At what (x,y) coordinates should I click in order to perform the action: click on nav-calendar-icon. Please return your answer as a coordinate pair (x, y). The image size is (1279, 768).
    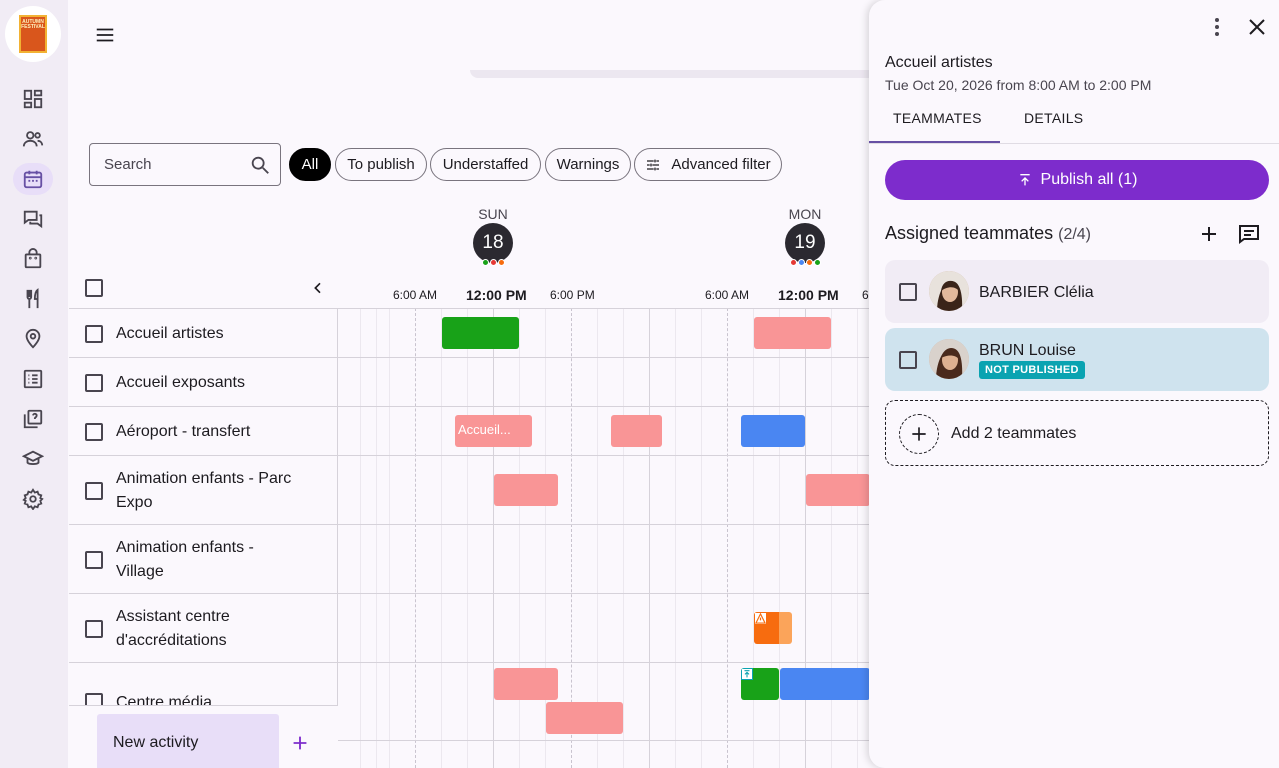
    Looking at the image, I should click on (33, 179).